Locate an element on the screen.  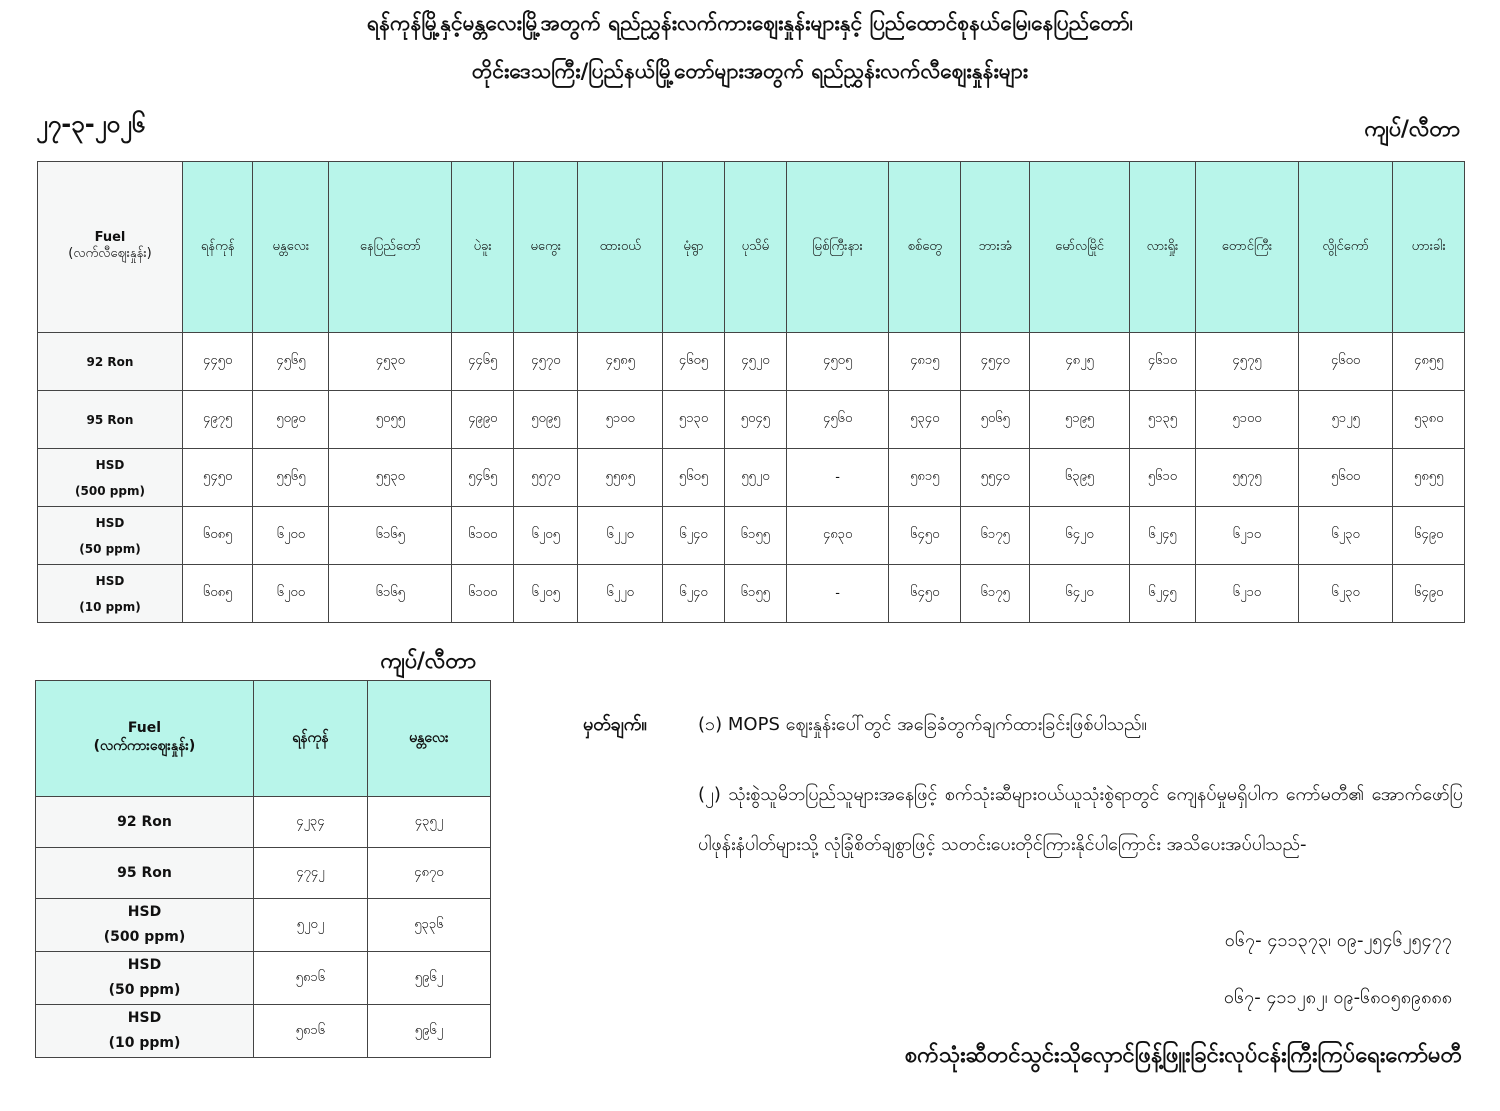
table-row: HSD (10 ppm) ၅၈၁၆ ၅၉၆၂ is located at coordinates (263, 1031).